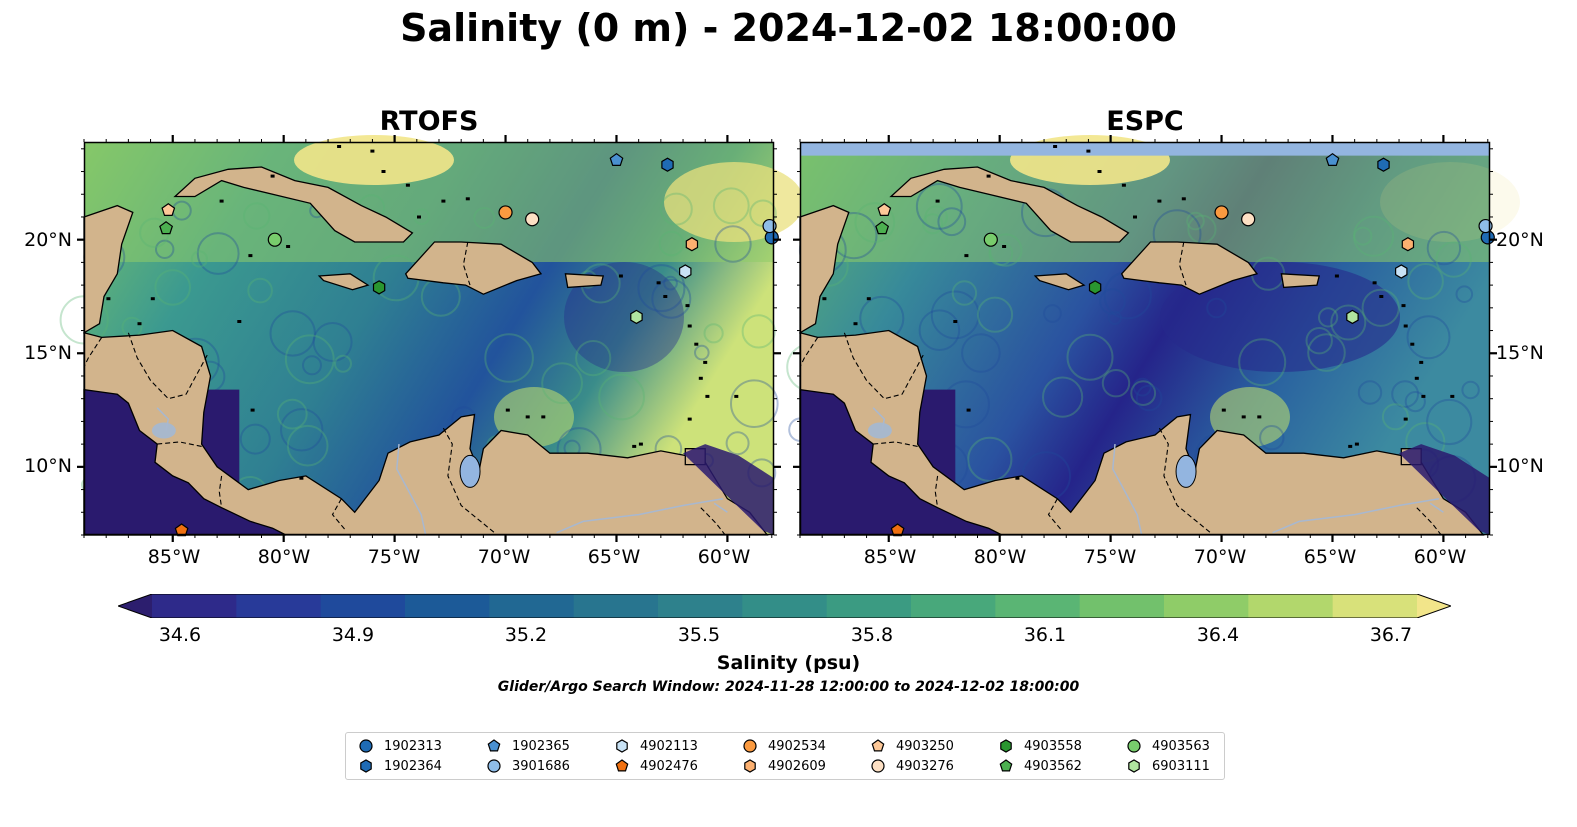 This screenshot has height=827, width=1577. Describe the element at coordinates (1391, 635) in the screenshot. I see `colorbar-tick-label: 36.7` at that location.